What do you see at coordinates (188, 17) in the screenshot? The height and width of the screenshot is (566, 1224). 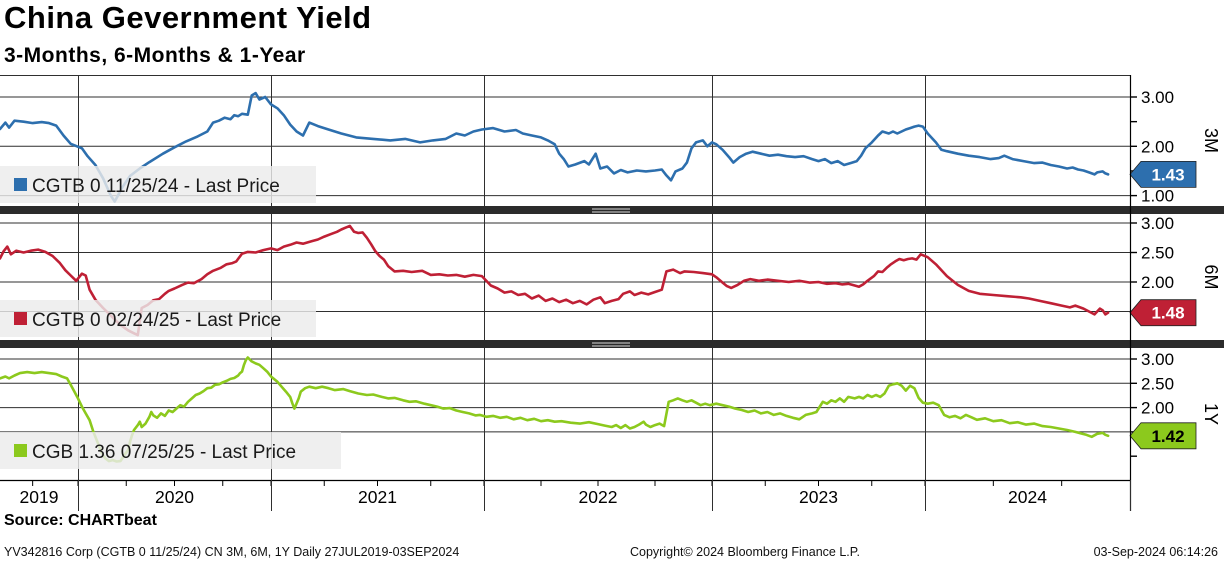 I see `page-title: China Gevernment Yield` at bounding box center [188, 17].